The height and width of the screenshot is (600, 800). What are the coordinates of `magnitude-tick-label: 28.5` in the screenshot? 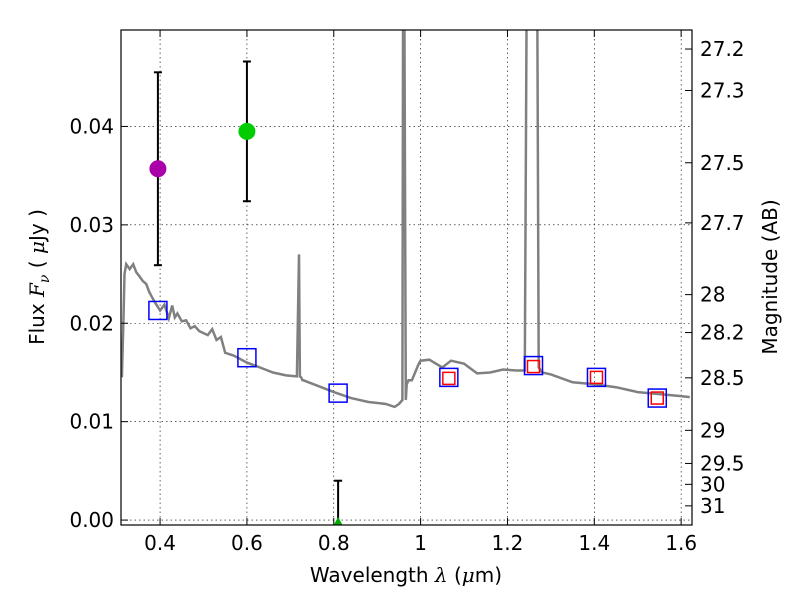 It's located at (722, 378).